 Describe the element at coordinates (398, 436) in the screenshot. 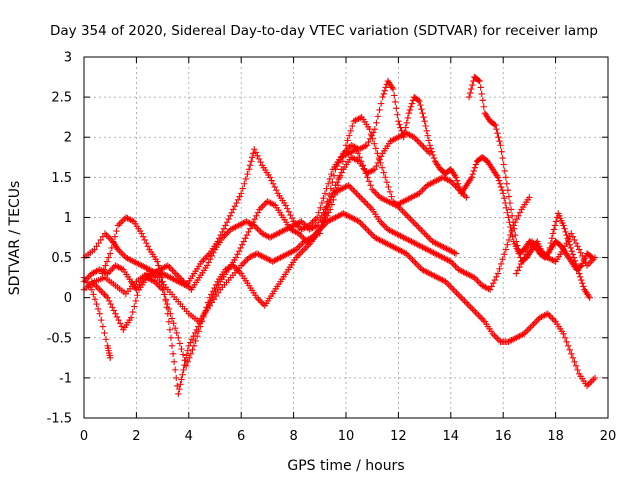

I see `x-tick-label: 12` at that location.